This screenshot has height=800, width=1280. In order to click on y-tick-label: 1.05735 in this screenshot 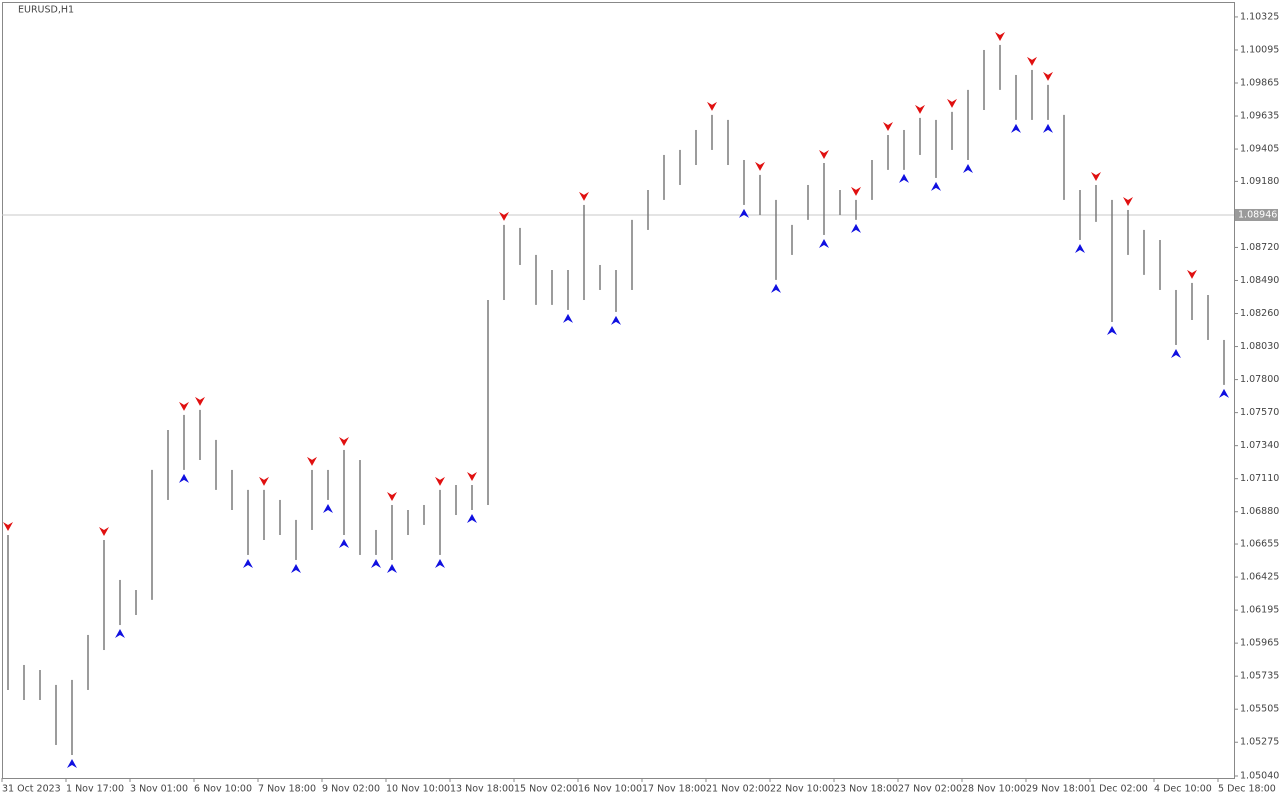, I will do `click(1259, 676)`.